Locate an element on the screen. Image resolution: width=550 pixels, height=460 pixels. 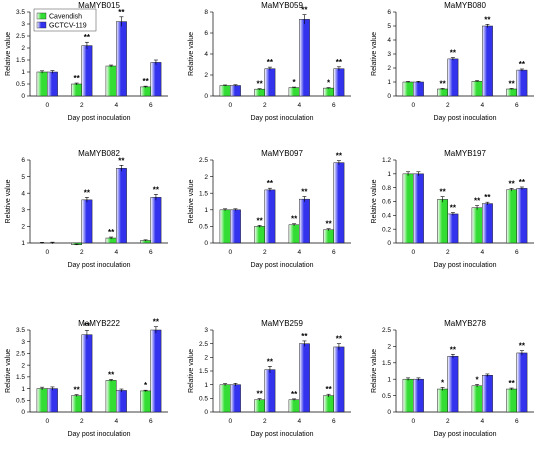
y-tick-label: 0.6 is located at coordinates (386, 202).